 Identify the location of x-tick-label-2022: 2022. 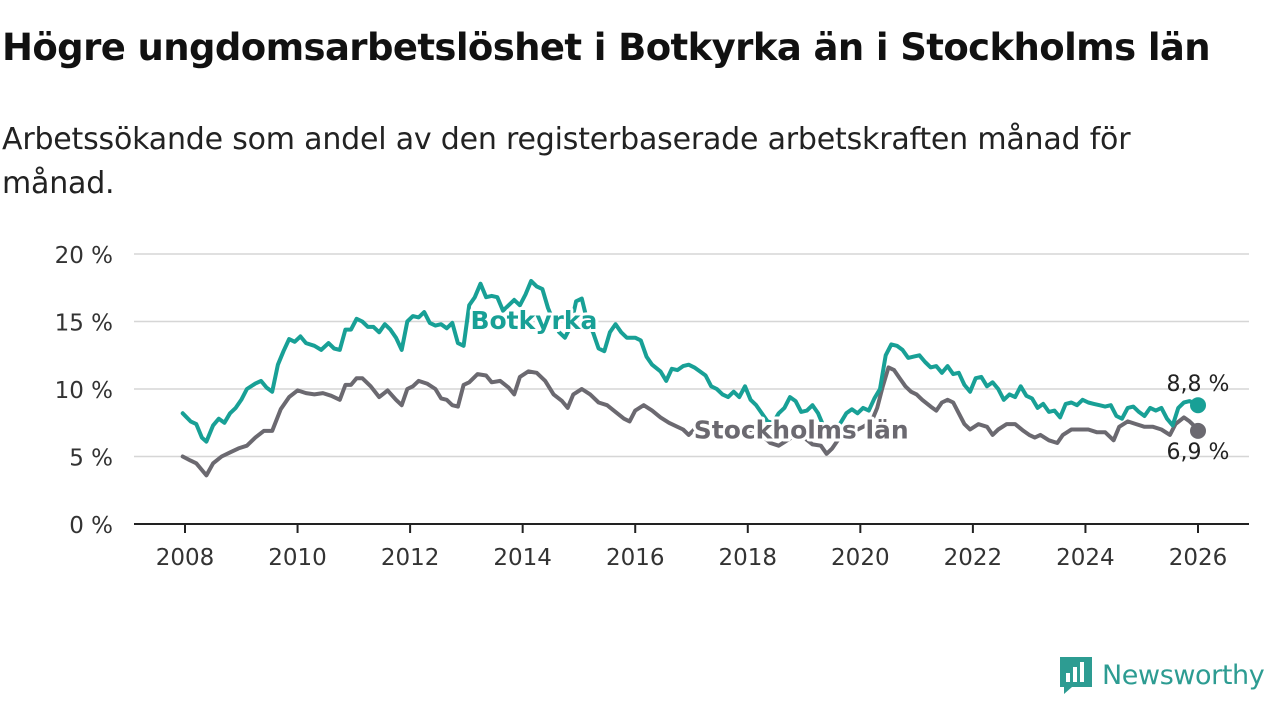
(973, 558).